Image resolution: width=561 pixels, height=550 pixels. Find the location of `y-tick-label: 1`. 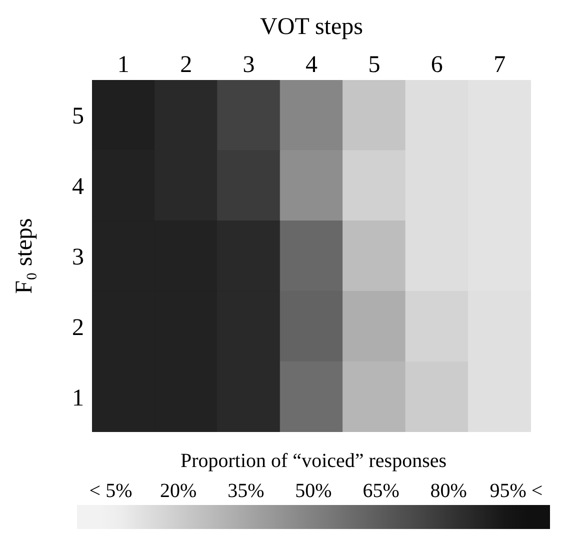

y-tick-label: 1 is located at coordinates (78, 398).